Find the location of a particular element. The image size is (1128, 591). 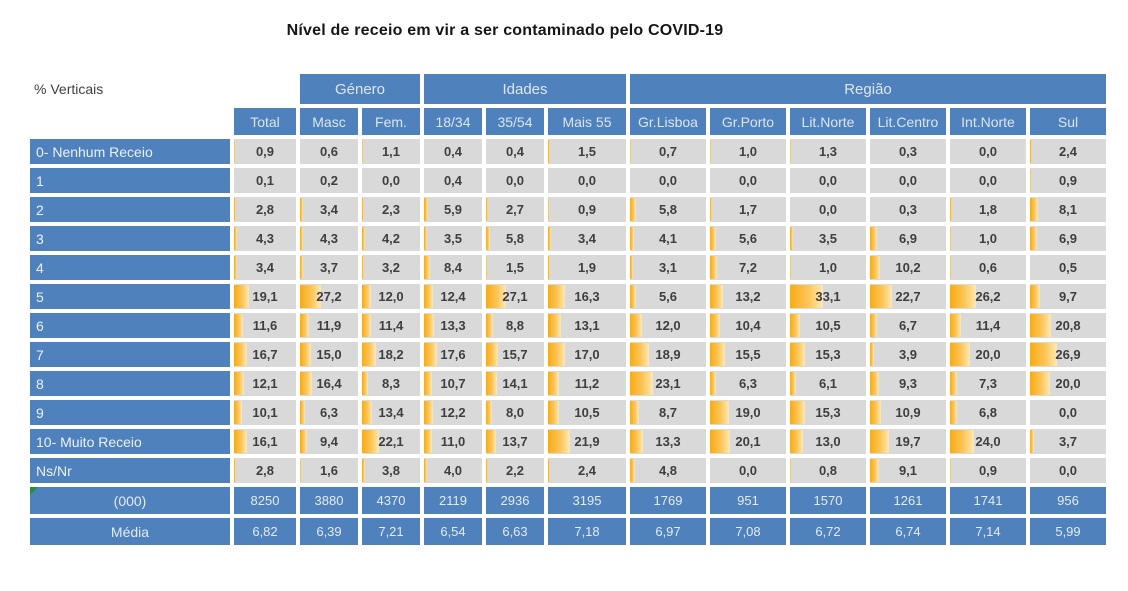

value-cell: 13,3 is located at coordinates (668, 441).